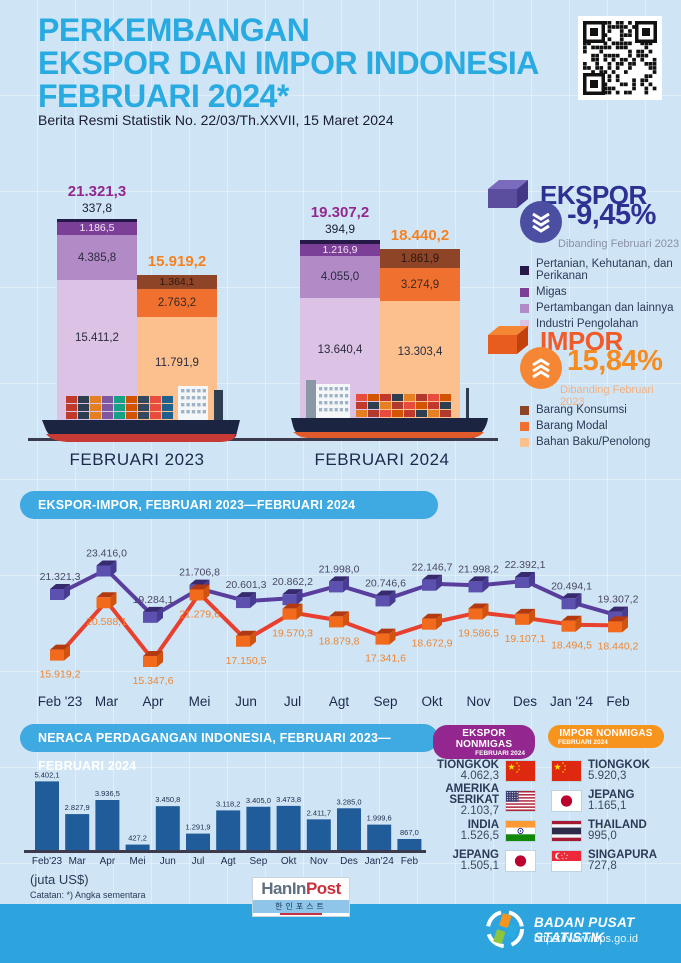 The image size is (681, 963). I want to click on impor-compare-note: Dibanding Februari 2023, so click(607, 396).